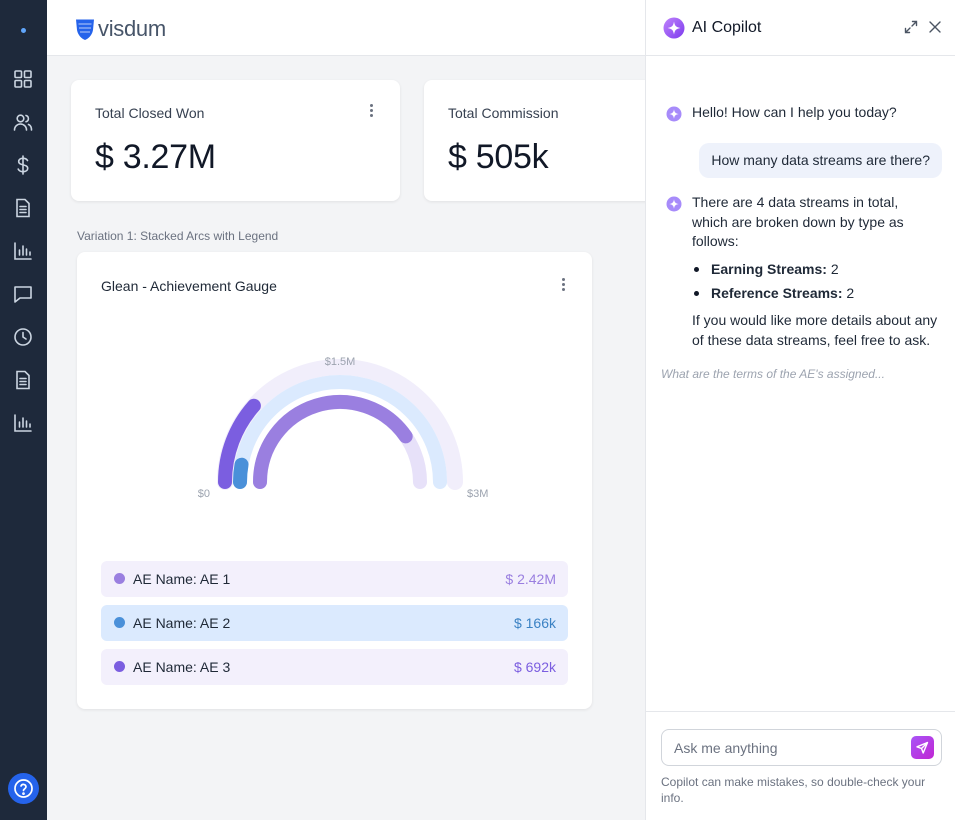 The height and width of the screenshot is (820, 955). I want to click on send-icon, so click(922, 747).